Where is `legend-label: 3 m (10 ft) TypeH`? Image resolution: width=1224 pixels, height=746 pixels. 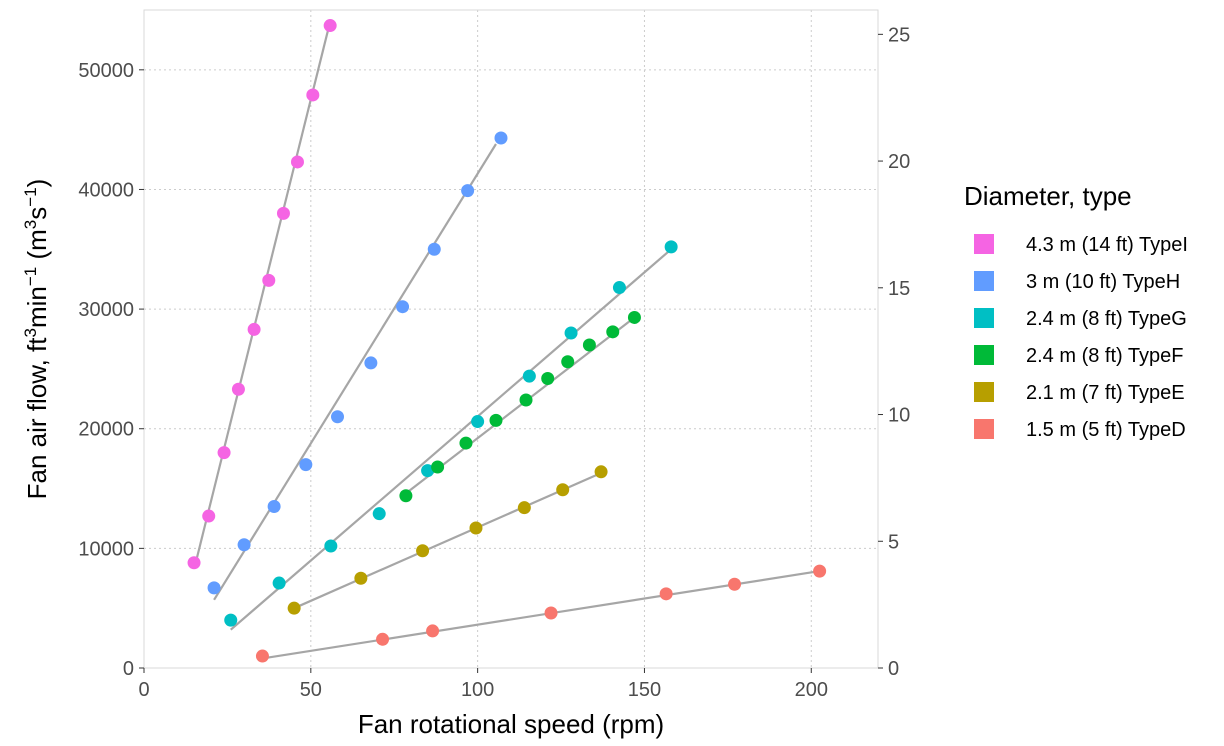
legend-label: 3 m (10 ft) TypeH is located at coordinates (1103, 282).